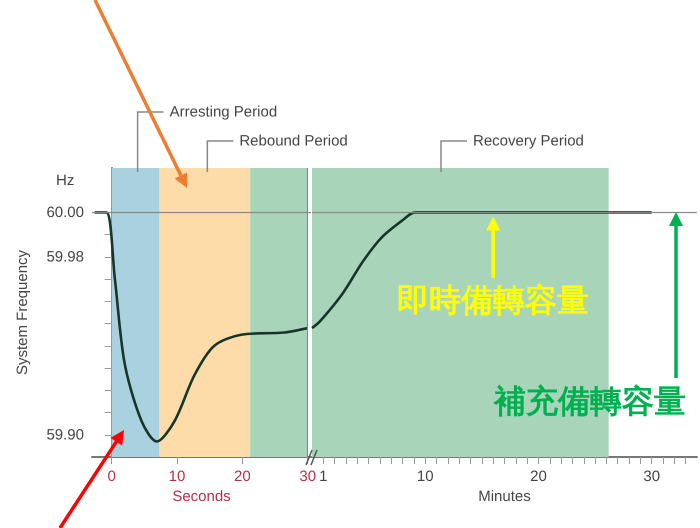 The width and height of the screenshot is (700, 528). I want to click on x-axis-title: Minutes, so click(504, 496).